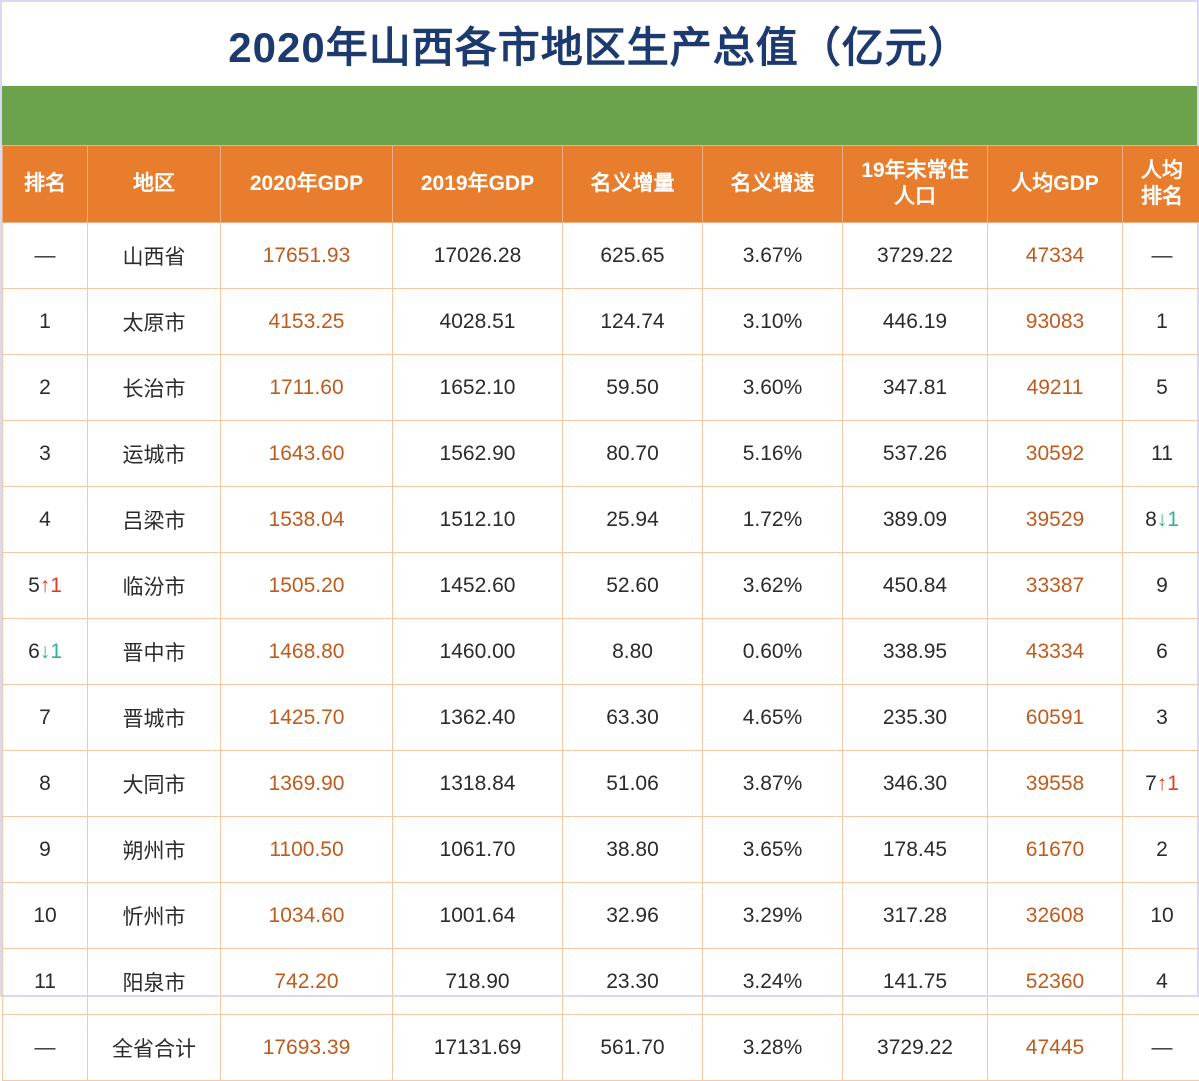 This screenshot has width=1199, height=1081. I want to click on cell-region: 山西省, so click(154, 256).